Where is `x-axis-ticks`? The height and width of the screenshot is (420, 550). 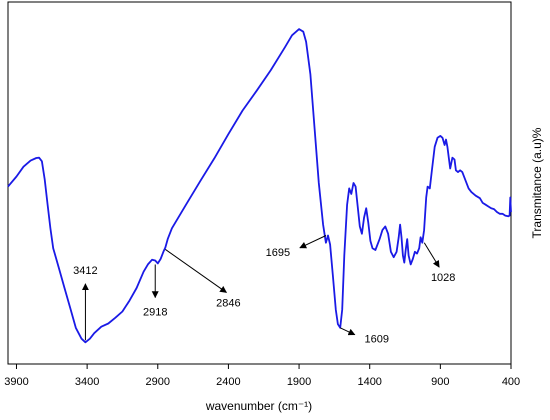 x-axis-ticks is located at coordinates (263, 366).